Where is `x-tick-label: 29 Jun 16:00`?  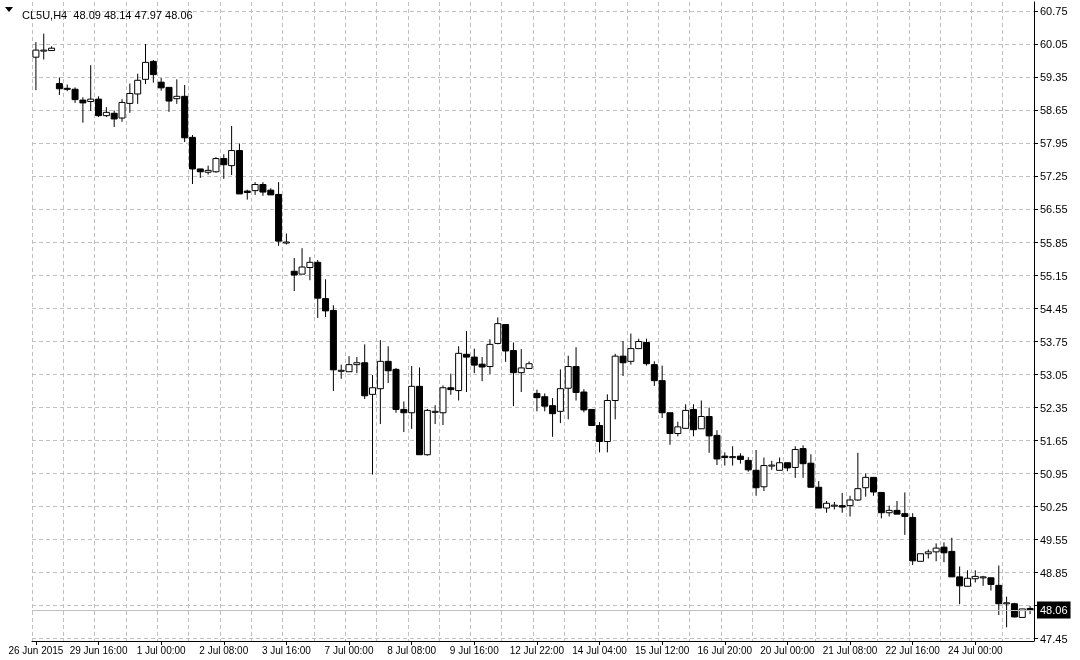 x-tick-label: 29 Jun 16:00 is located at coordinates (98, 650).